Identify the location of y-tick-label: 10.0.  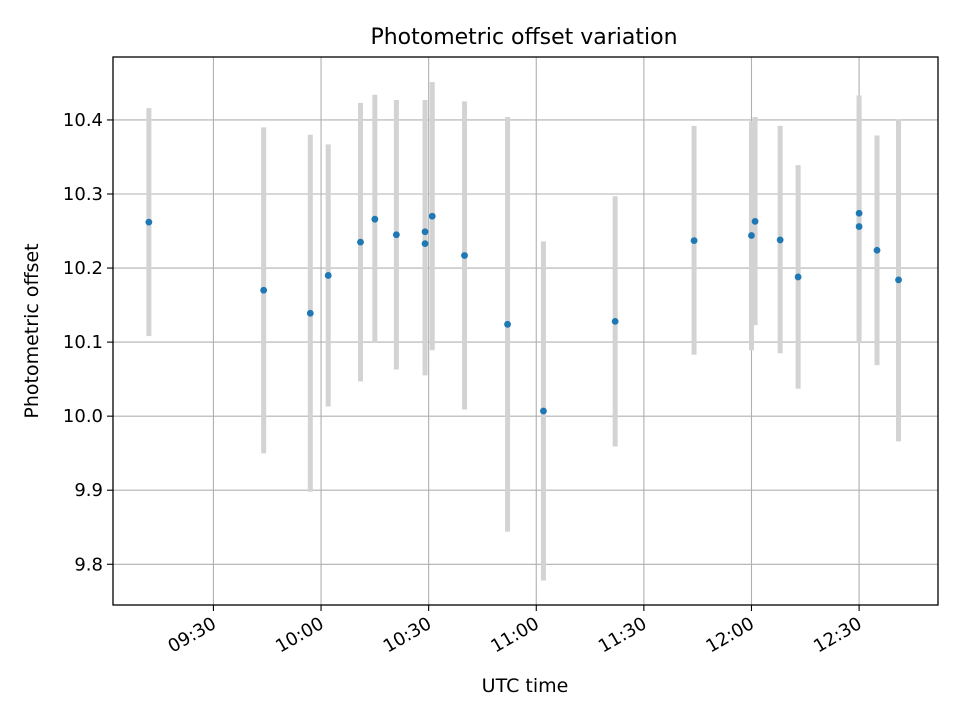
(83, 416).